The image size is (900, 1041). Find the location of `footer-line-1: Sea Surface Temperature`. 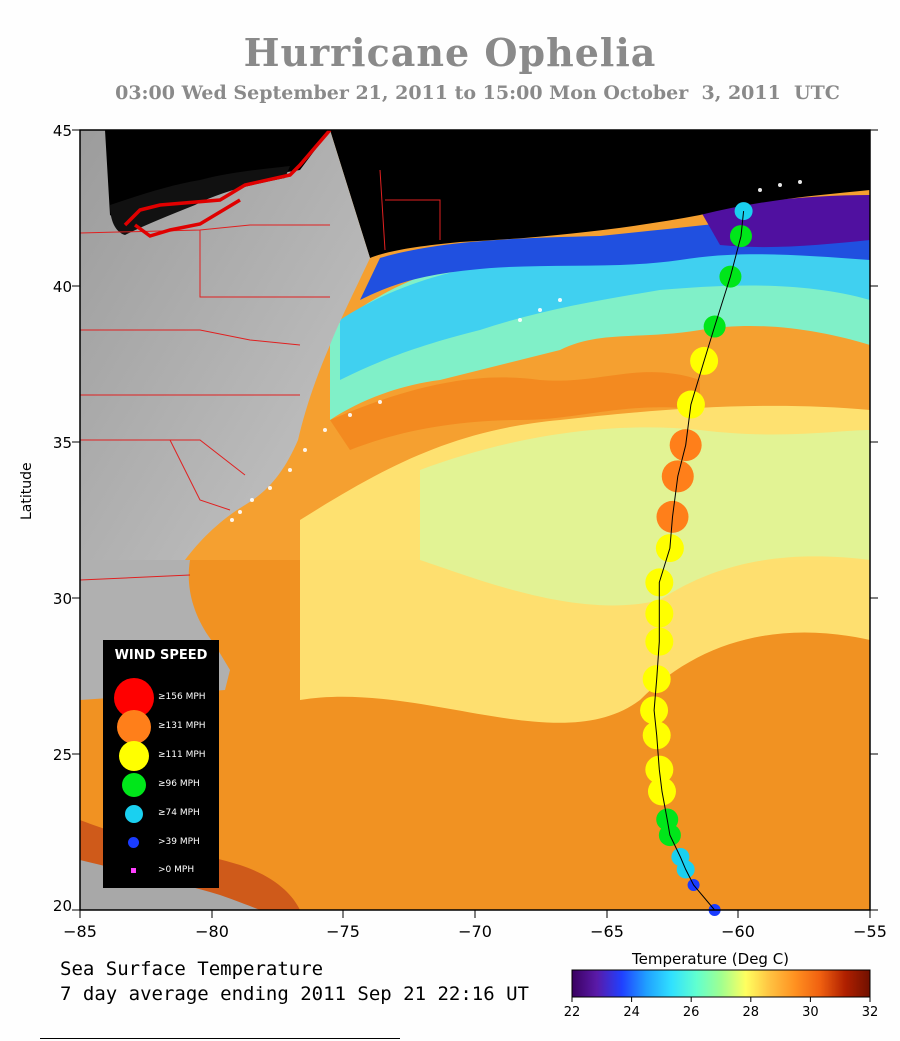

footer-line-1: Sea Surface Temperature is located at coordinates (192, 969).